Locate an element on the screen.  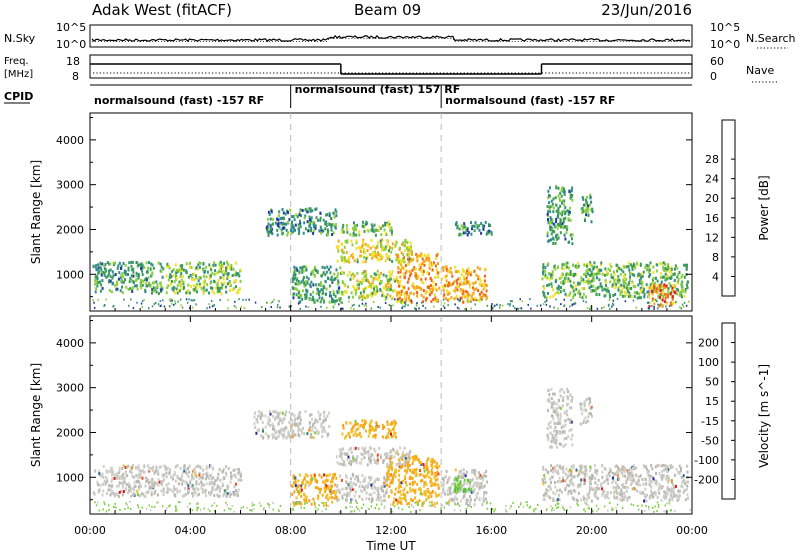
power-colorbar-tick-label: 28 is located at coordinates (712, 159).